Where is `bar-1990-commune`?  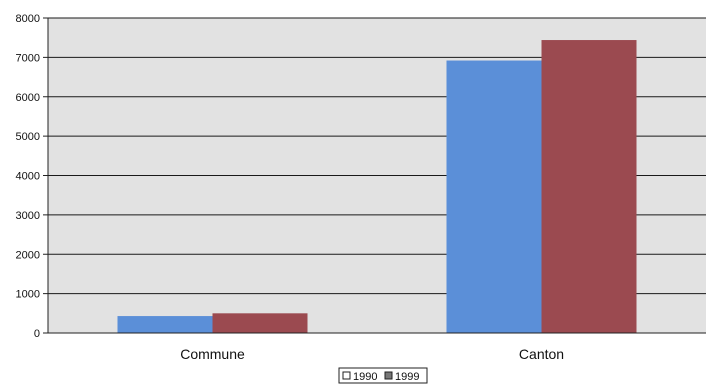 bar-1990-commune is located at coordinates (165, 324).